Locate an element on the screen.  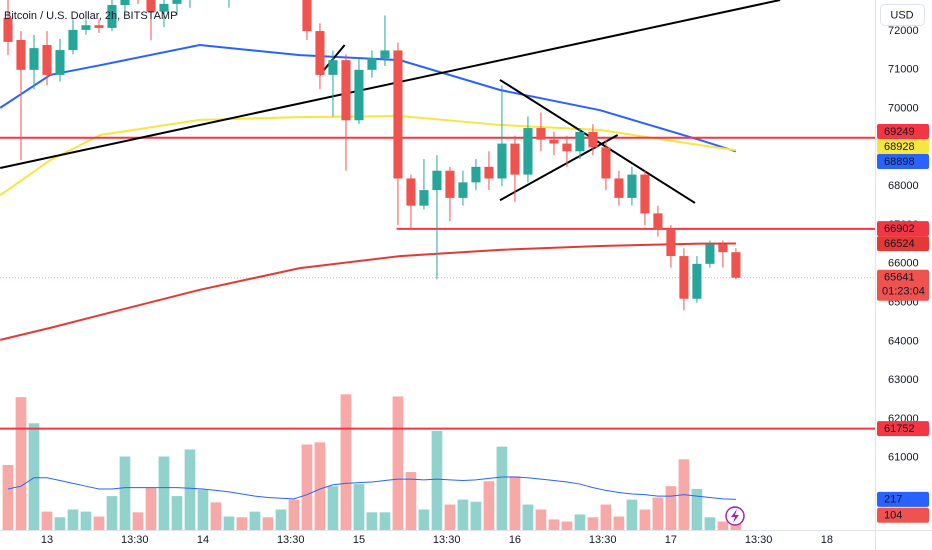
x-tick-label: 14 is located at coordinates (203, 540).